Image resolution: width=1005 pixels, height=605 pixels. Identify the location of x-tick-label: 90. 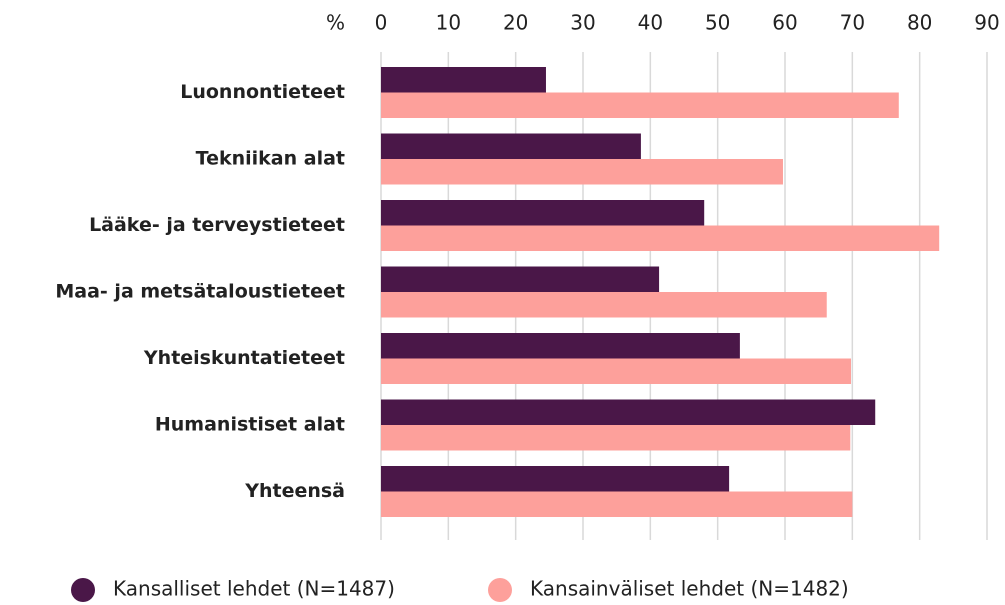
(986, 23).